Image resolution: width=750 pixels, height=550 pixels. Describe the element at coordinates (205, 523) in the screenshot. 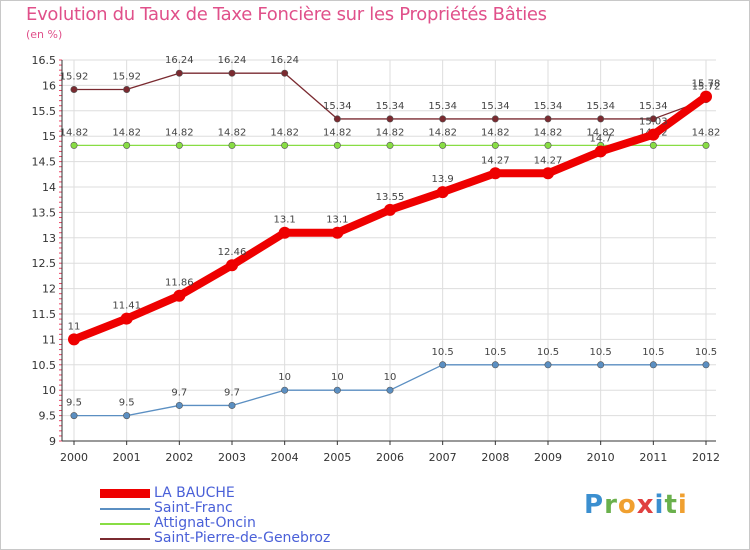

I see `legend-label: Attignat-Oncin` at that location.